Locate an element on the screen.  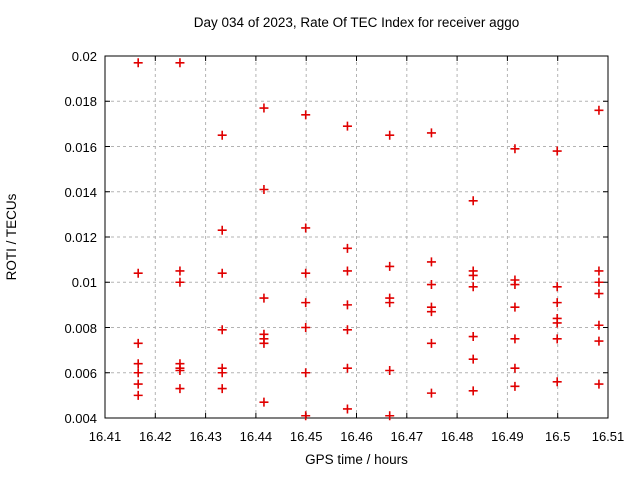
y-tick-label: 0.01 is located at coordinates (84, 283).